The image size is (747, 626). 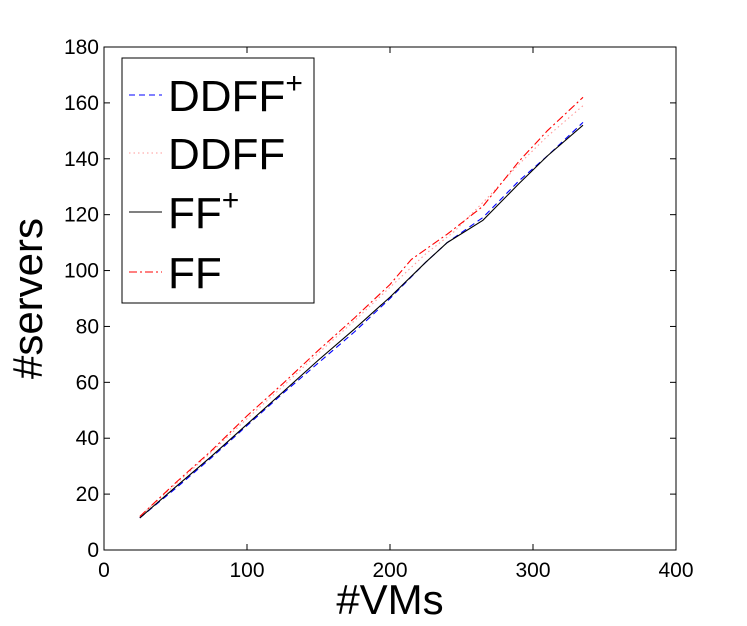 What do you see at coordinates (675, 570) in the screenshot?
I see `x-tick-label: 400` at bounding box center [675, 570].